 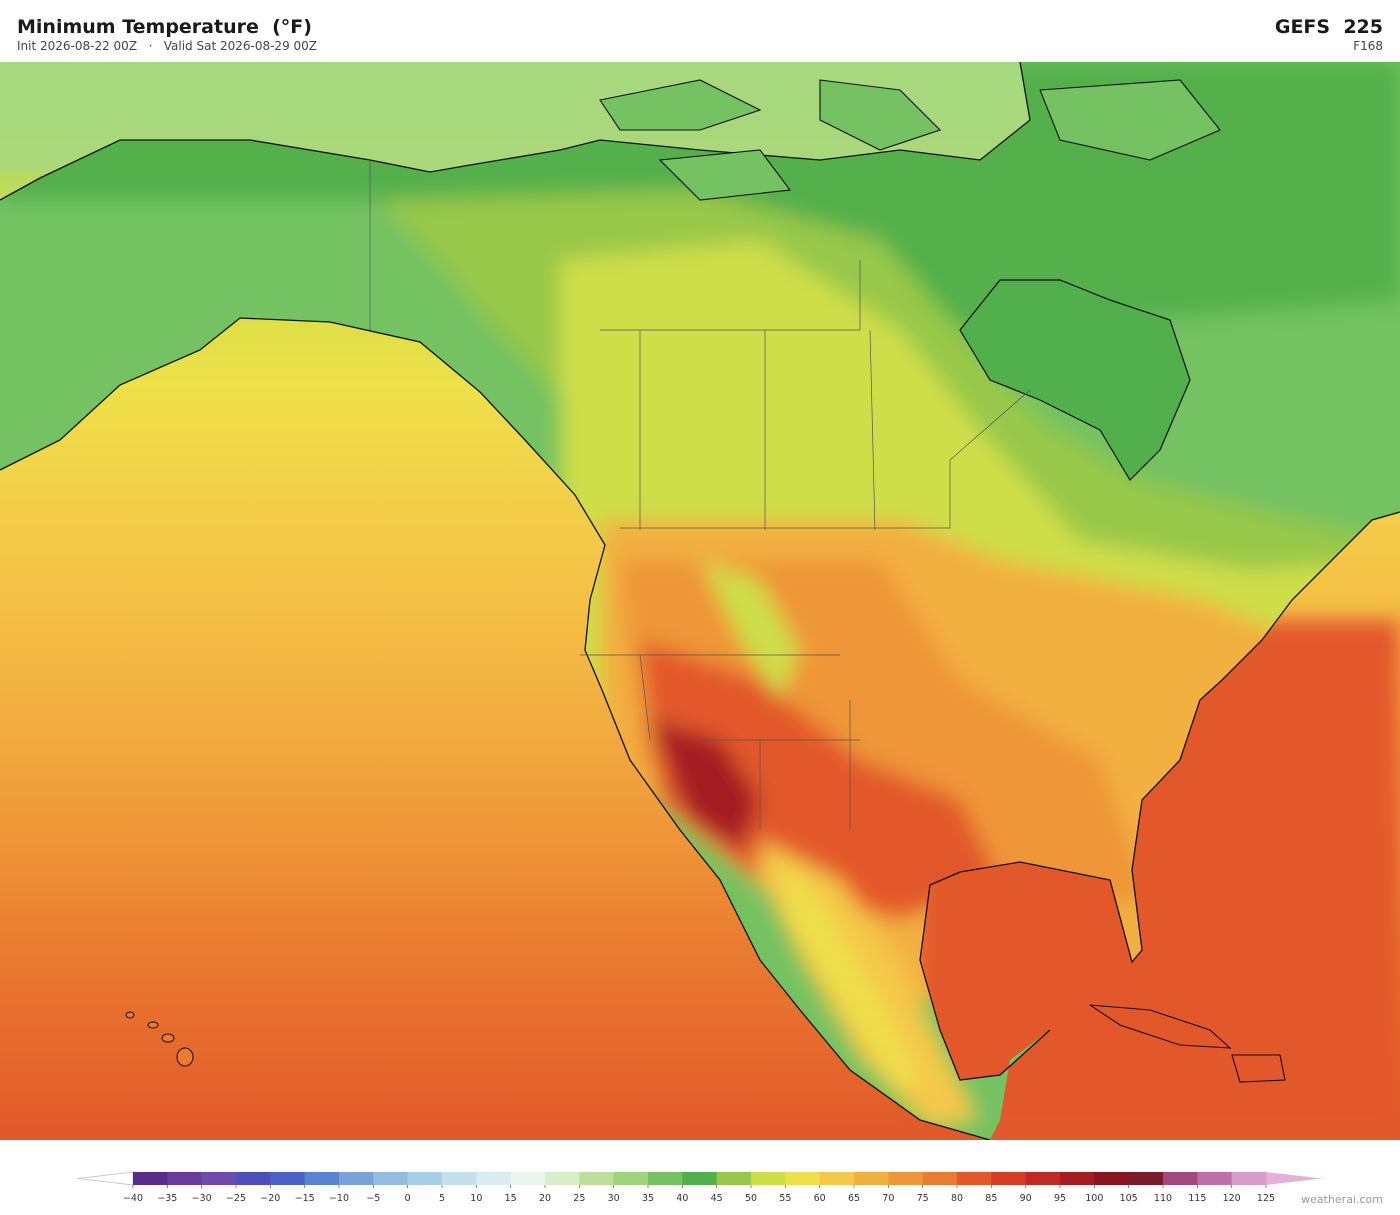 I want to click on watermark: weatherai.com, so click(x=1342, y=1199).